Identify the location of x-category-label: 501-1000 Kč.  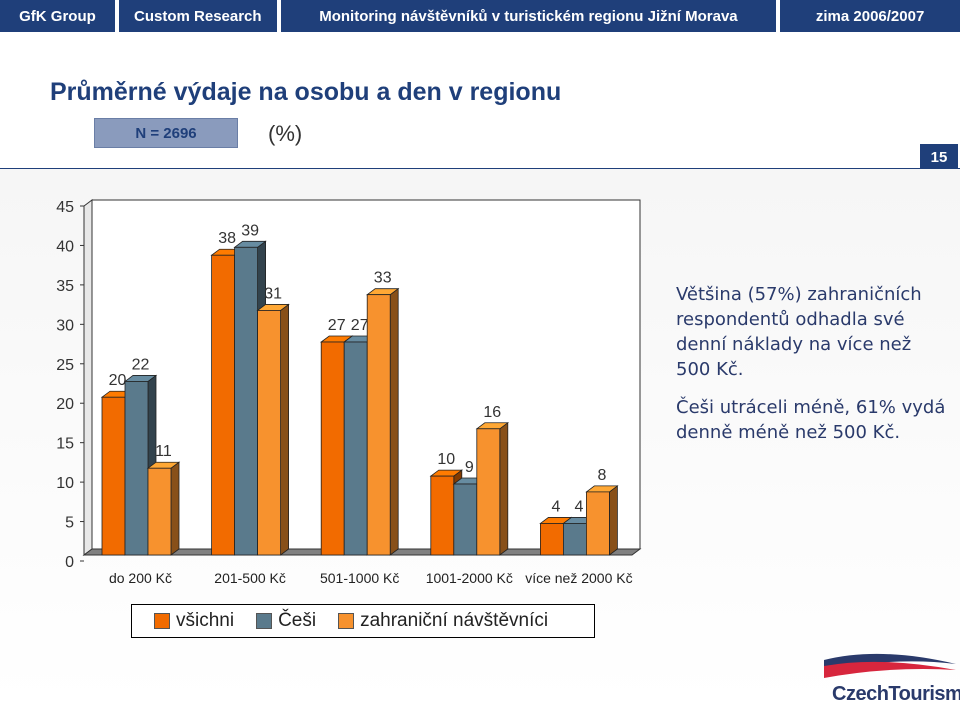
(359, 578).